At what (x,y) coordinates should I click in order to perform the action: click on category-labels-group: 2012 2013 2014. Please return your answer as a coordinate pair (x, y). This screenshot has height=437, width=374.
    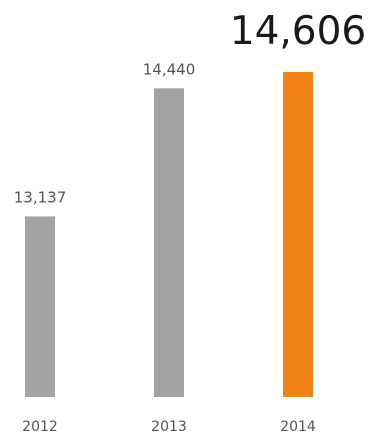
    Looking at the image, I should click on (169, 427).